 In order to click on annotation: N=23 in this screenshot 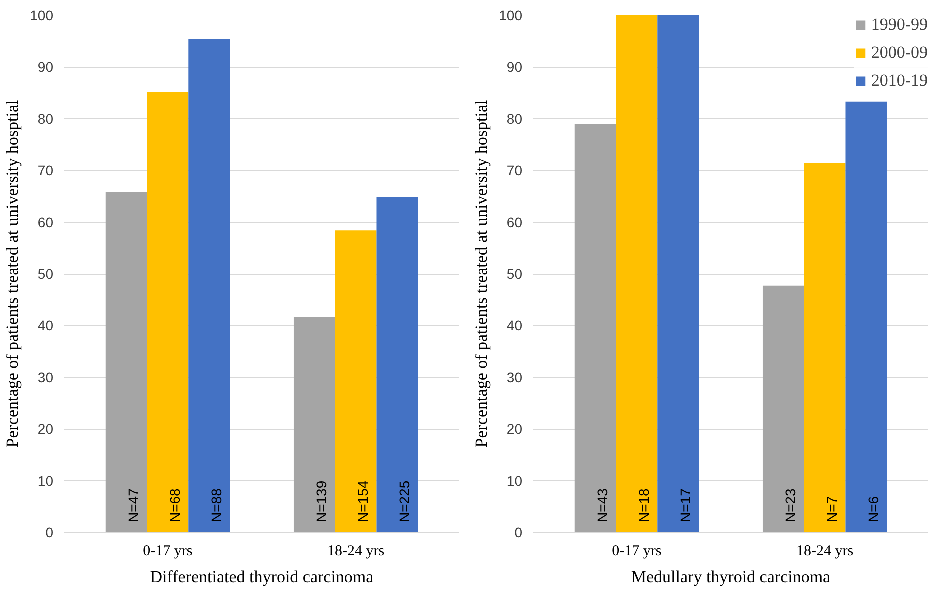, I will do `click(790, 505)`.